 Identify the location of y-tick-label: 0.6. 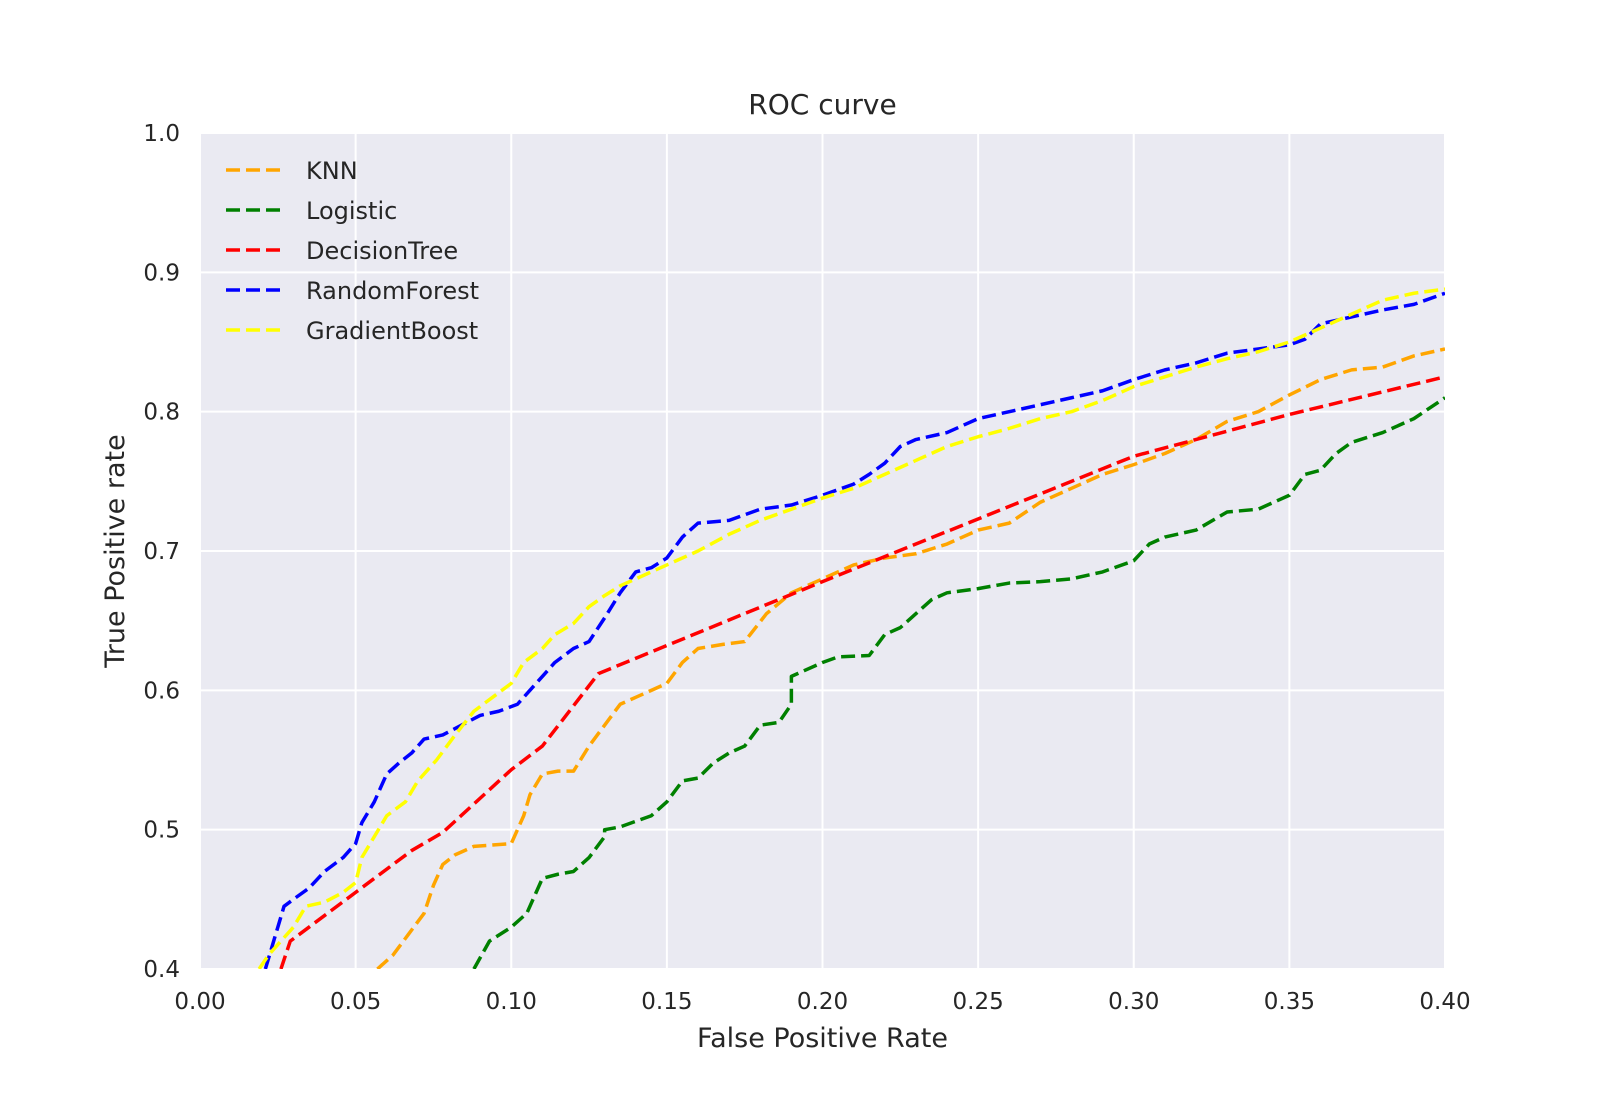
(161, 691).